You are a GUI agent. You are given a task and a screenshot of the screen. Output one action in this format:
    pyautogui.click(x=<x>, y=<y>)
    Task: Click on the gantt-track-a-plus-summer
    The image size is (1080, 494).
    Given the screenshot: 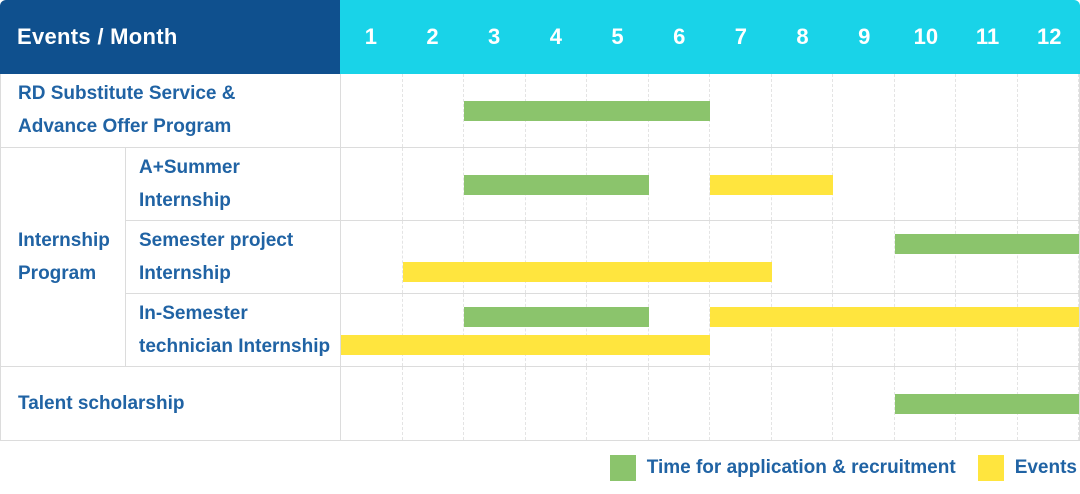 What is the action you would take?
    pyautogui.click(x=710, y=183)
    